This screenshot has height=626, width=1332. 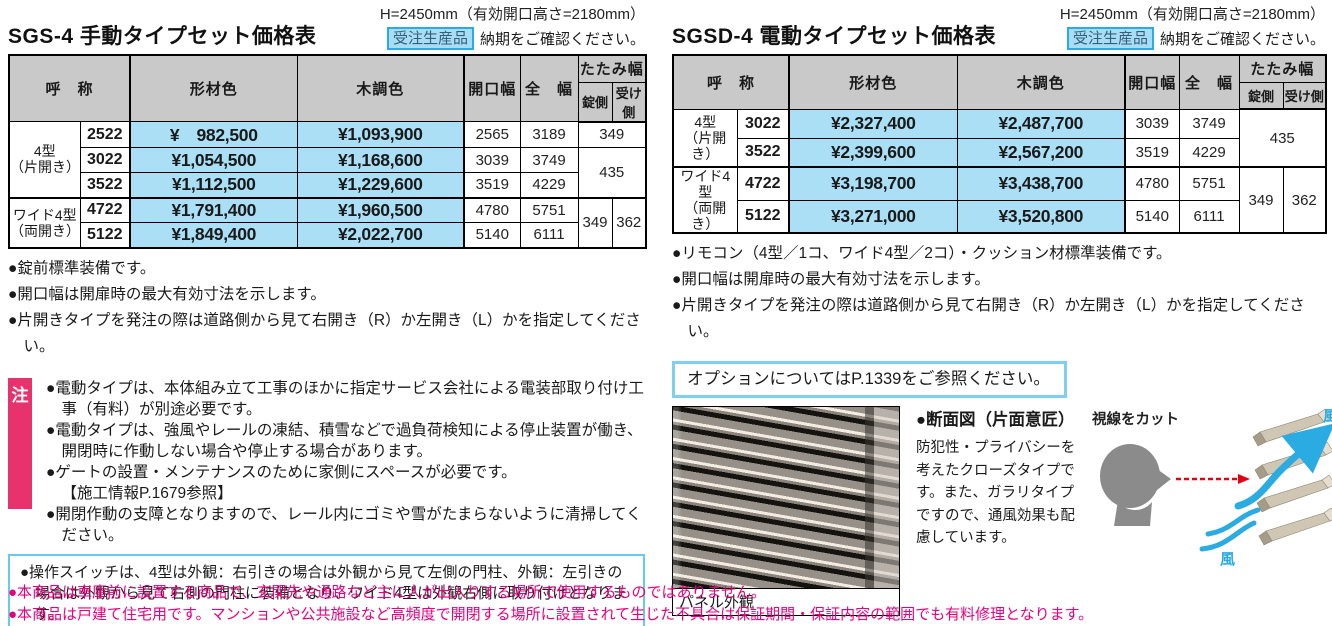 I want to click on size-cell: 5122, so click(x=763, y=216).